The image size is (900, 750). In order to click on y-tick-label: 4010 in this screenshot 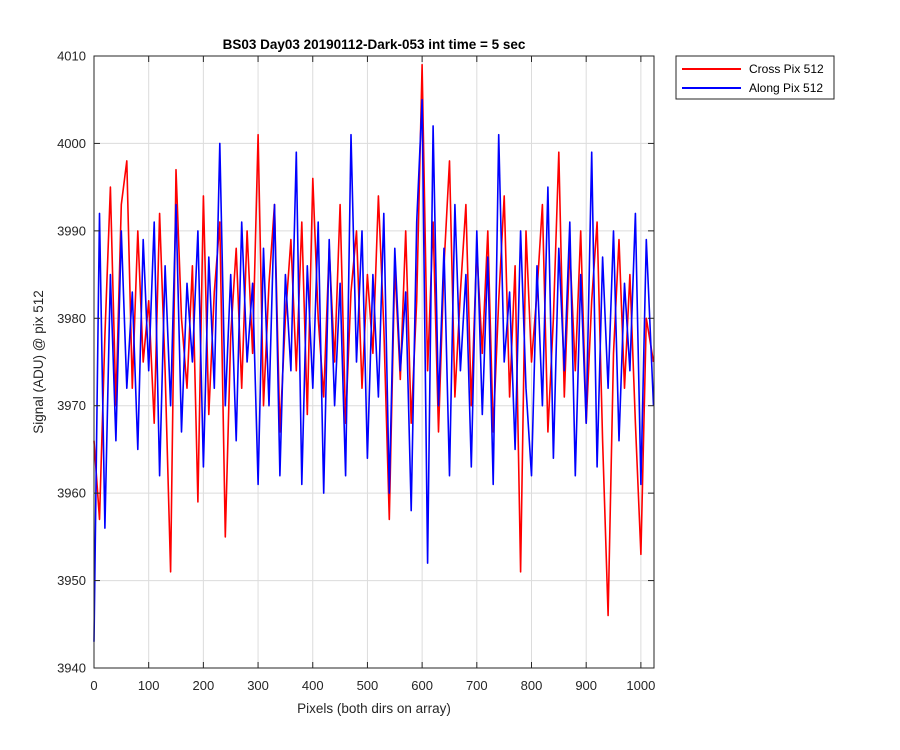, I will do `click(71, 56)`.